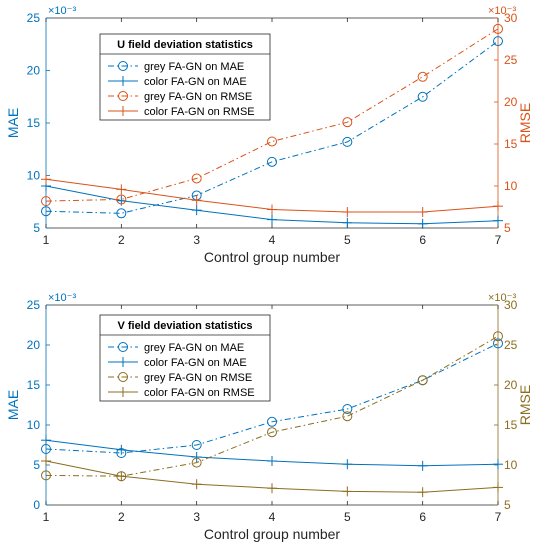  I want to click on legend-title: U field deviation statistics, so click(185, 45).